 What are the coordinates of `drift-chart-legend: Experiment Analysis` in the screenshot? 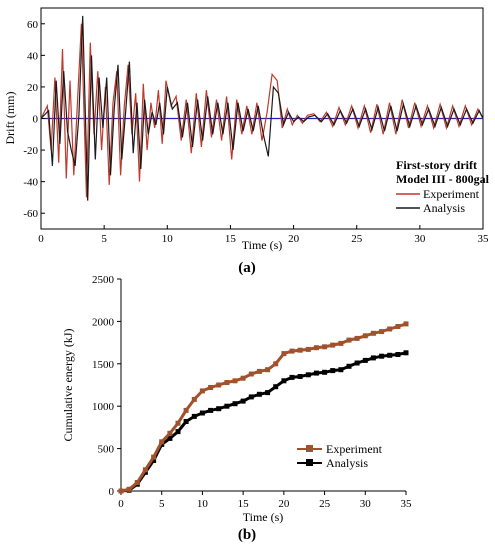 It's located at (438, 201).